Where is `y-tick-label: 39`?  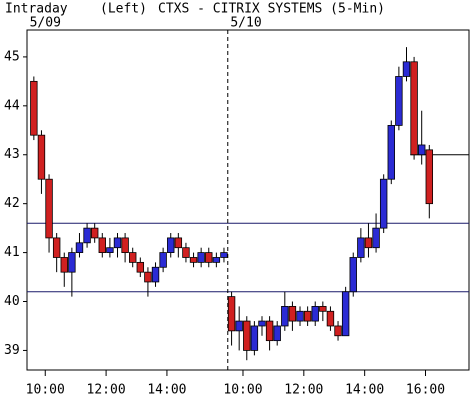 y-tick-label: 39 is located at coordinates (12, 350).